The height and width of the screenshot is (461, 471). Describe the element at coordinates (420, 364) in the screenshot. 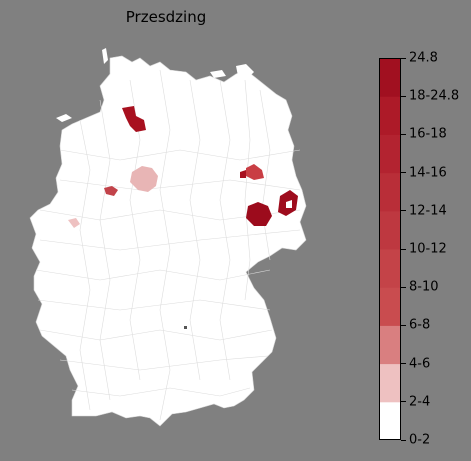

I see `colorbar-tick-label: 4-6` at that location.